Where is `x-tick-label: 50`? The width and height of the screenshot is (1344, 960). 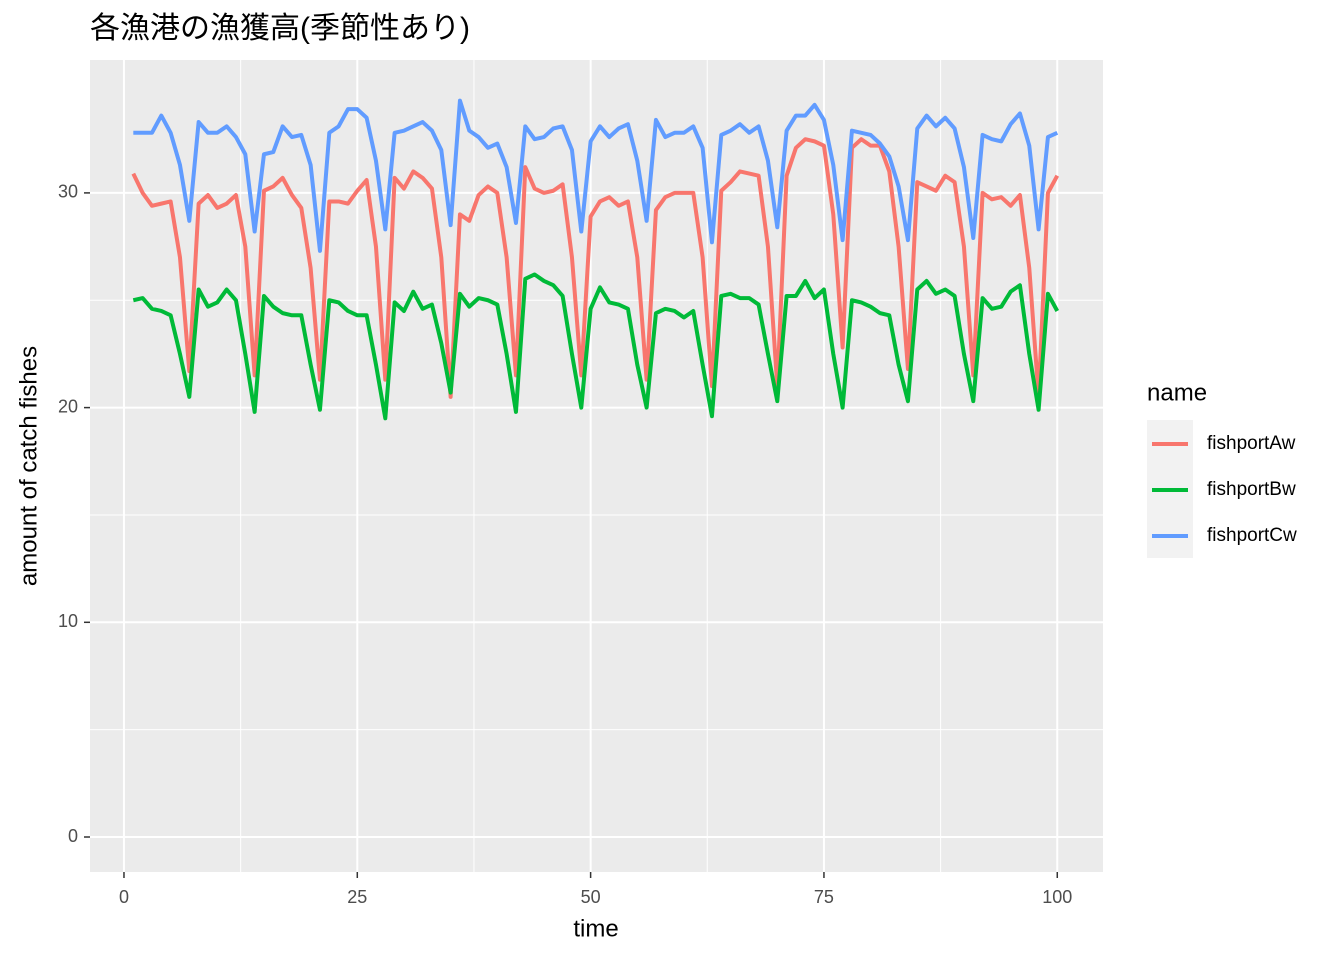
x-tick-label: 50 is located at coordinates (591, 897).